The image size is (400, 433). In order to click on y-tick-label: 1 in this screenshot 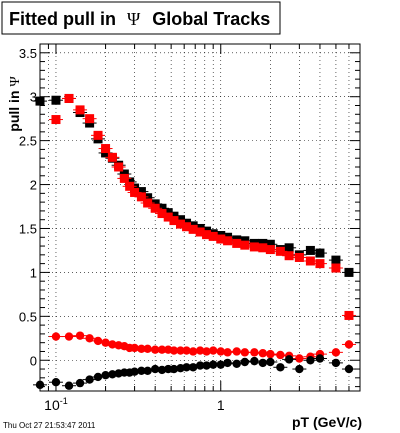, I will do `click(33, 272)`.